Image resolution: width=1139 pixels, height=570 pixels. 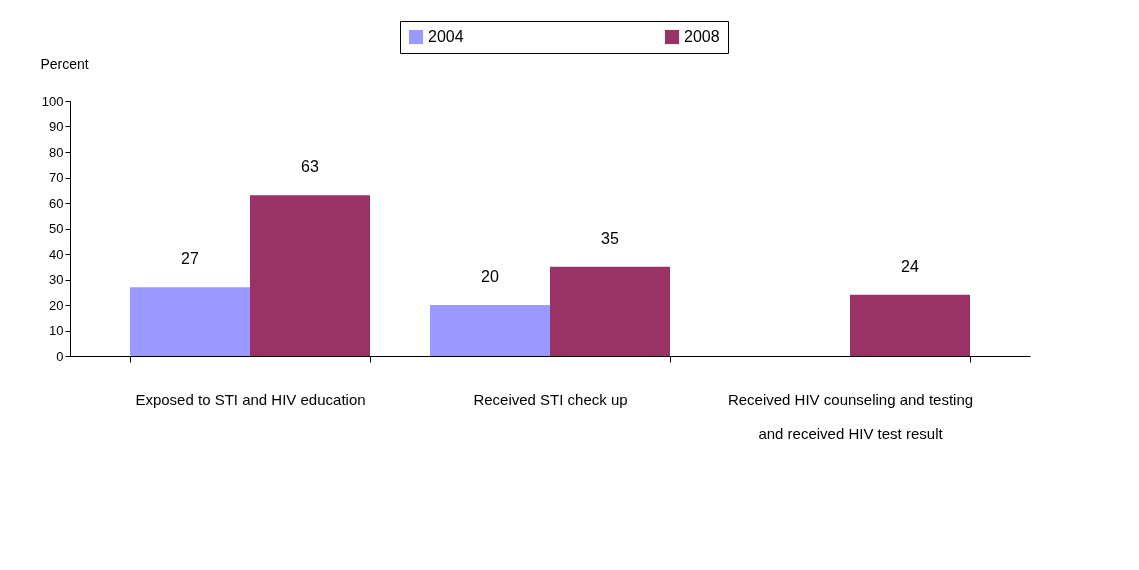 What do you see at coordinates (56, 305) in the screenshot?
I see `y-tick-label: 20` at bounding box center [56, 305].